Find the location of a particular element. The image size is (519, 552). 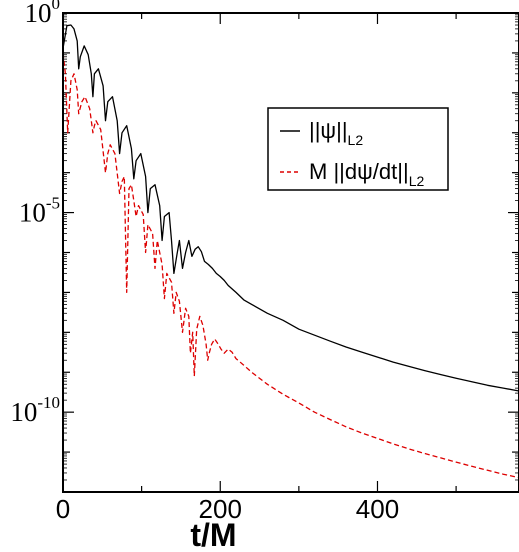

y-tick-label: 10⁻⁵ is located at coordinates (39, 211).